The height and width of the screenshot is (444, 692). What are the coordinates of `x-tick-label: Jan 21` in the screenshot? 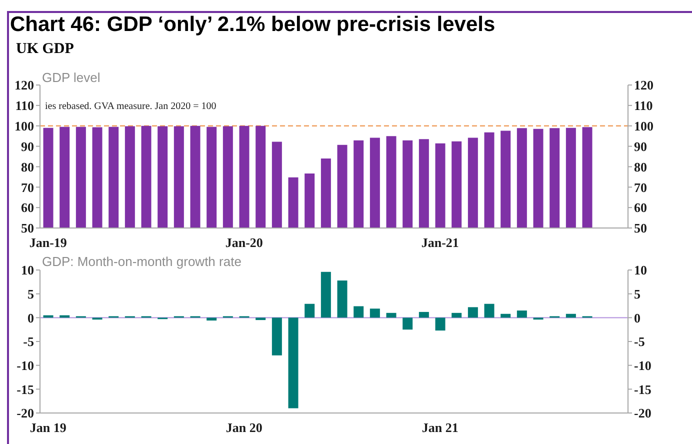 It's located at (440, 427).